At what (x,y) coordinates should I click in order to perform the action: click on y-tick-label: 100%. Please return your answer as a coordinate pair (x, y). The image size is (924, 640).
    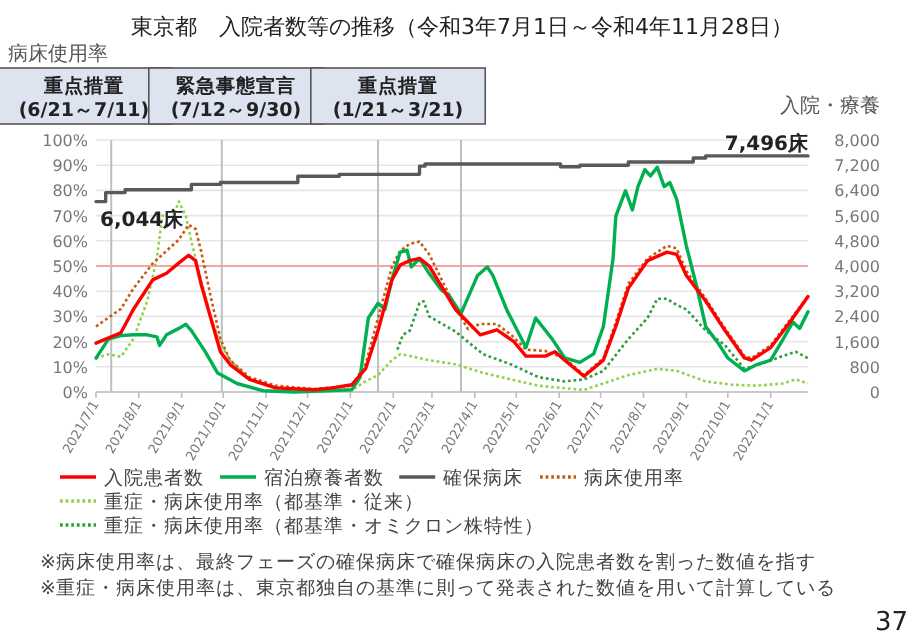
    Looking at the image, I should click on (65, 141).